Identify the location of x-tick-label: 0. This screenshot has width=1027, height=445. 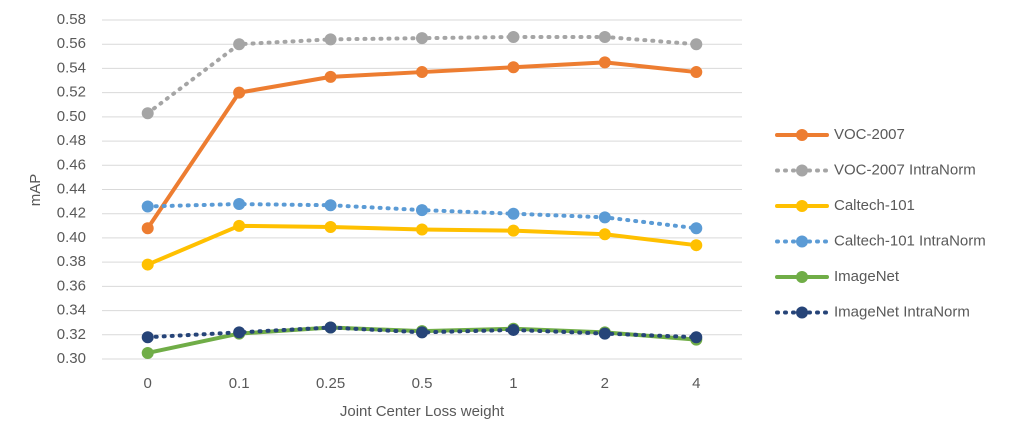
(148, 383).